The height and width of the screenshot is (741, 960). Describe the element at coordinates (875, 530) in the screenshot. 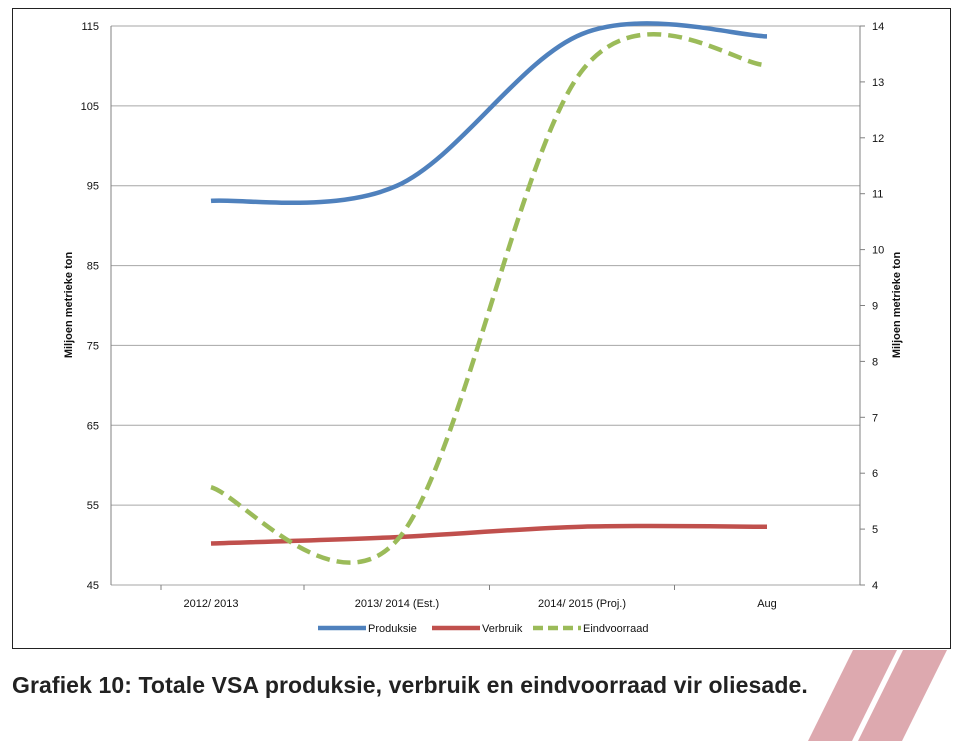

I see `right-tick-label: 5` at that location.